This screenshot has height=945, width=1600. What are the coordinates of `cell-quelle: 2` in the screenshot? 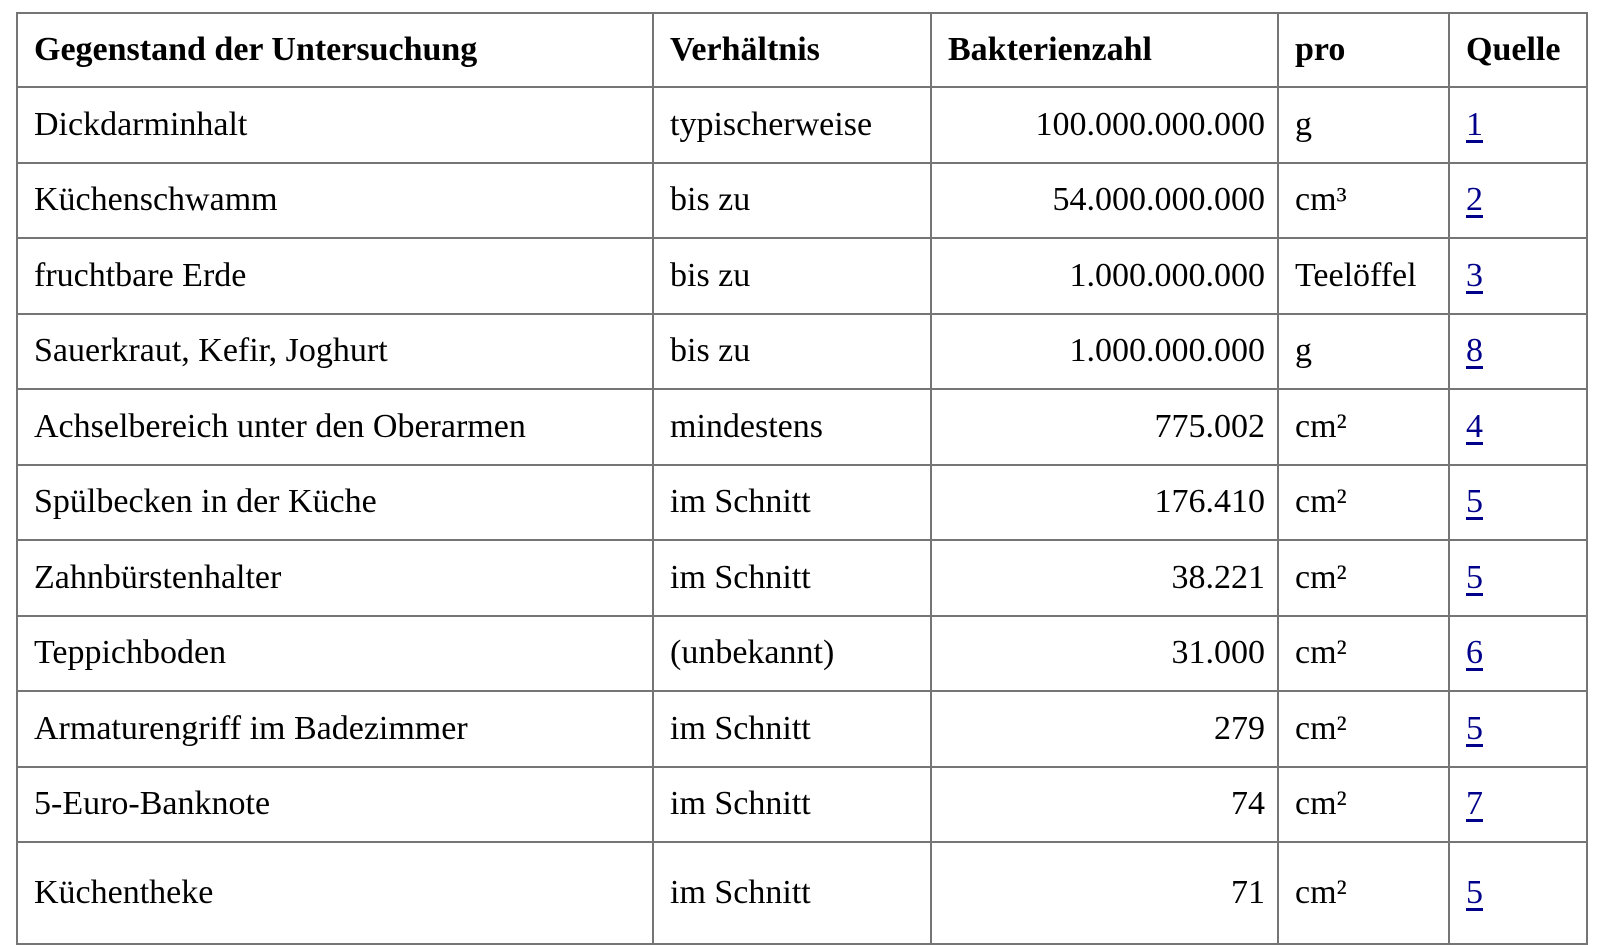 It's located at (1518, 200).